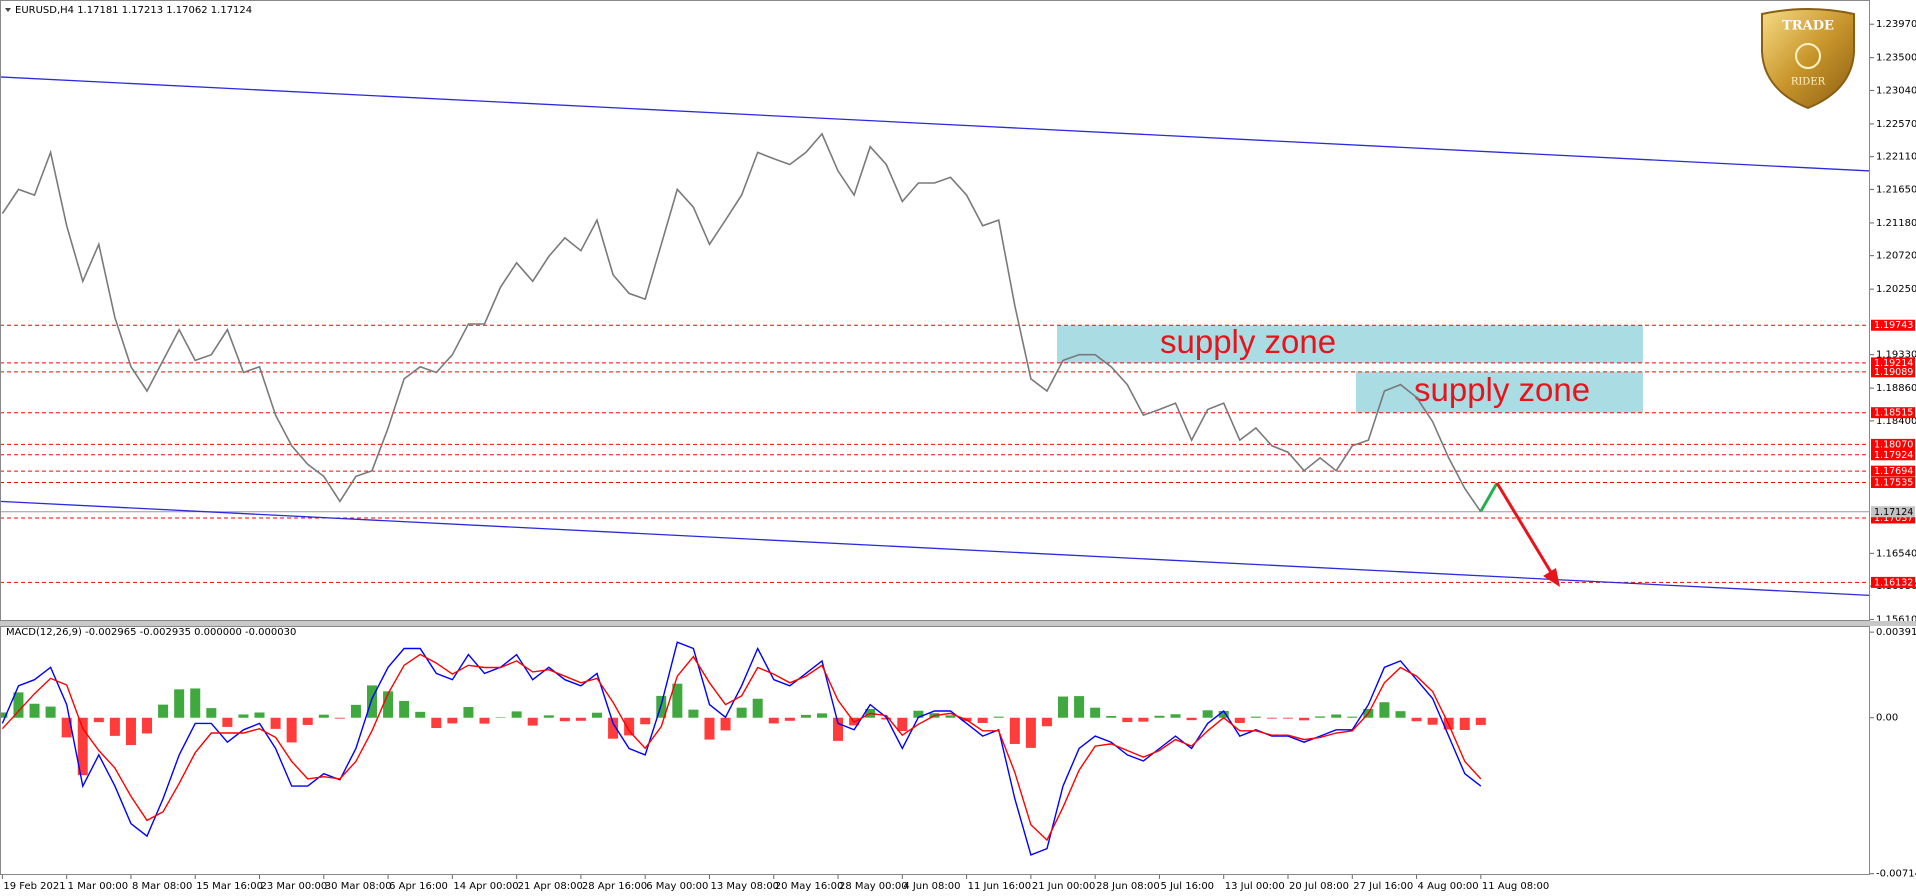  I want to click on x-tick-label: 21 Jun 00:00, so click(1064, 886).